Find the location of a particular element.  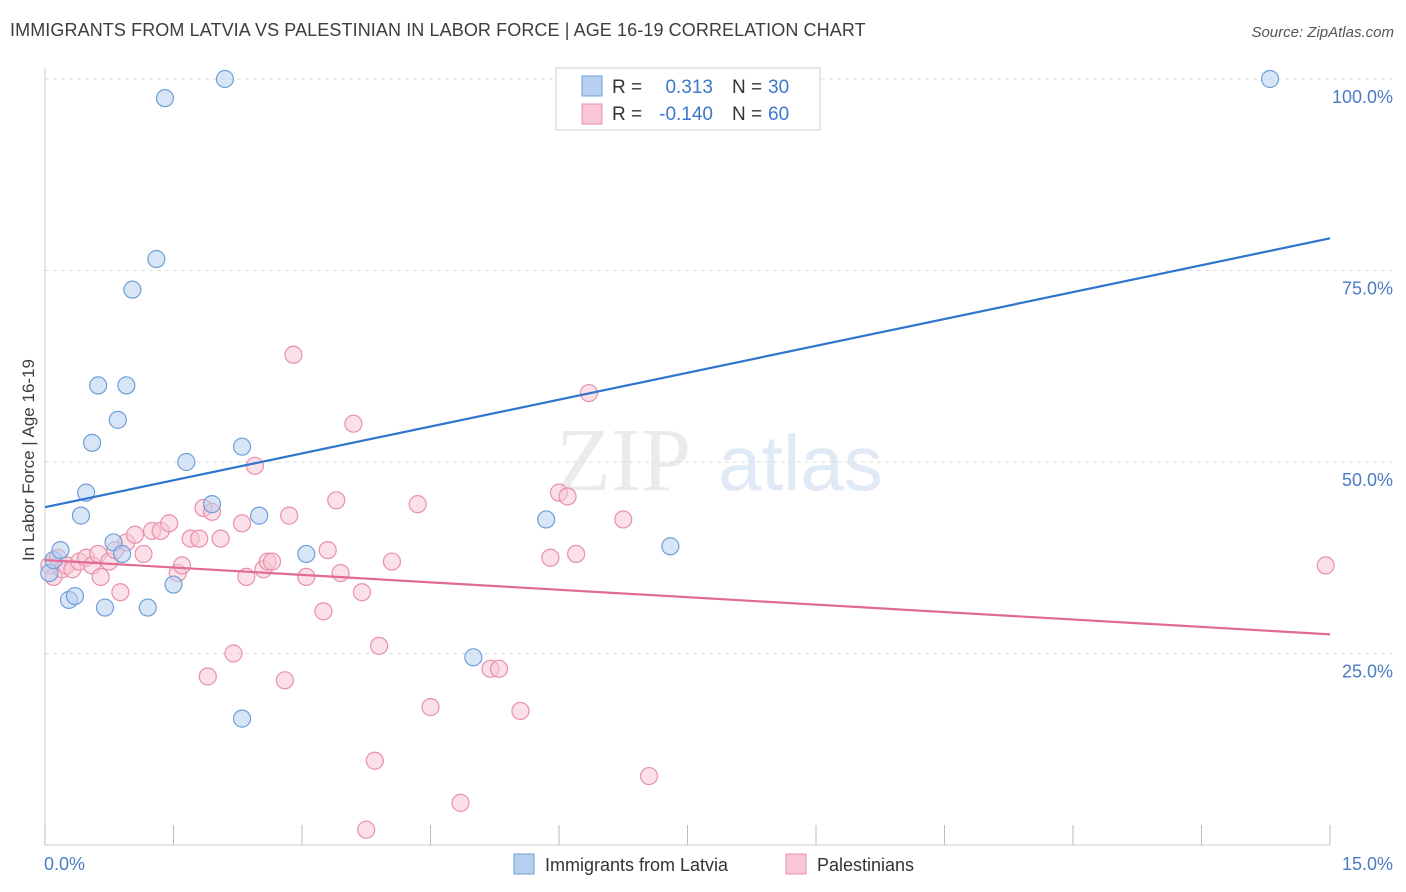

legend-r-label-2: R = is located at coordinates (627, 114).